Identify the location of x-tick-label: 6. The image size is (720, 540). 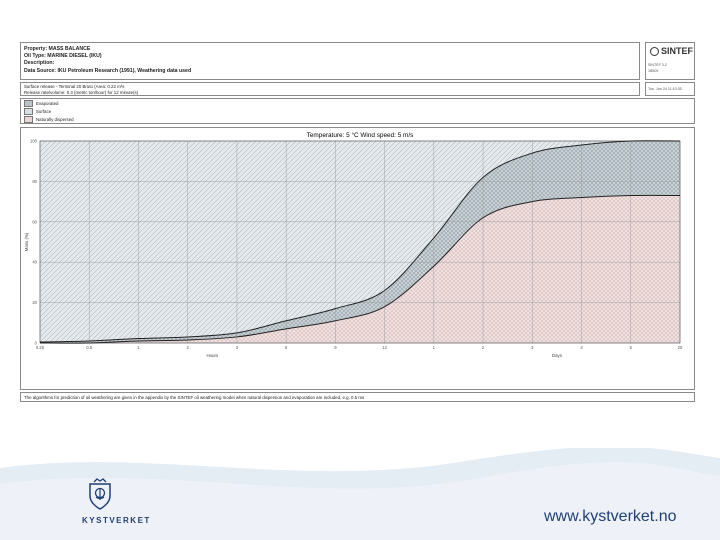
(286, 347).